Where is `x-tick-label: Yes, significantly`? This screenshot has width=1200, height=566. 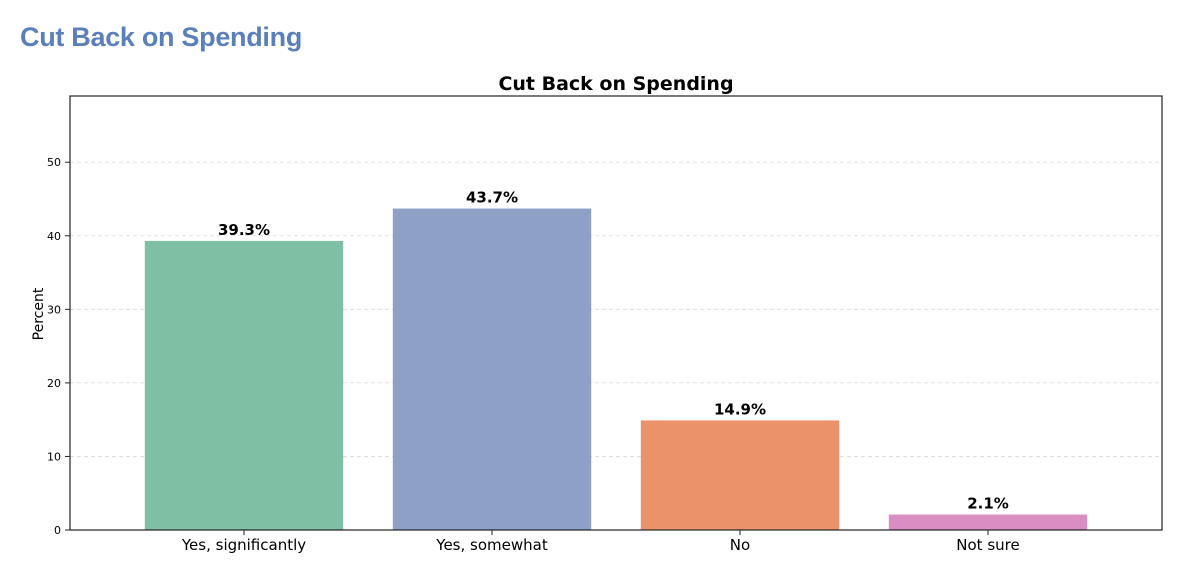 x-tick-label: Yes, significantly is located at coordinates (243, 545).